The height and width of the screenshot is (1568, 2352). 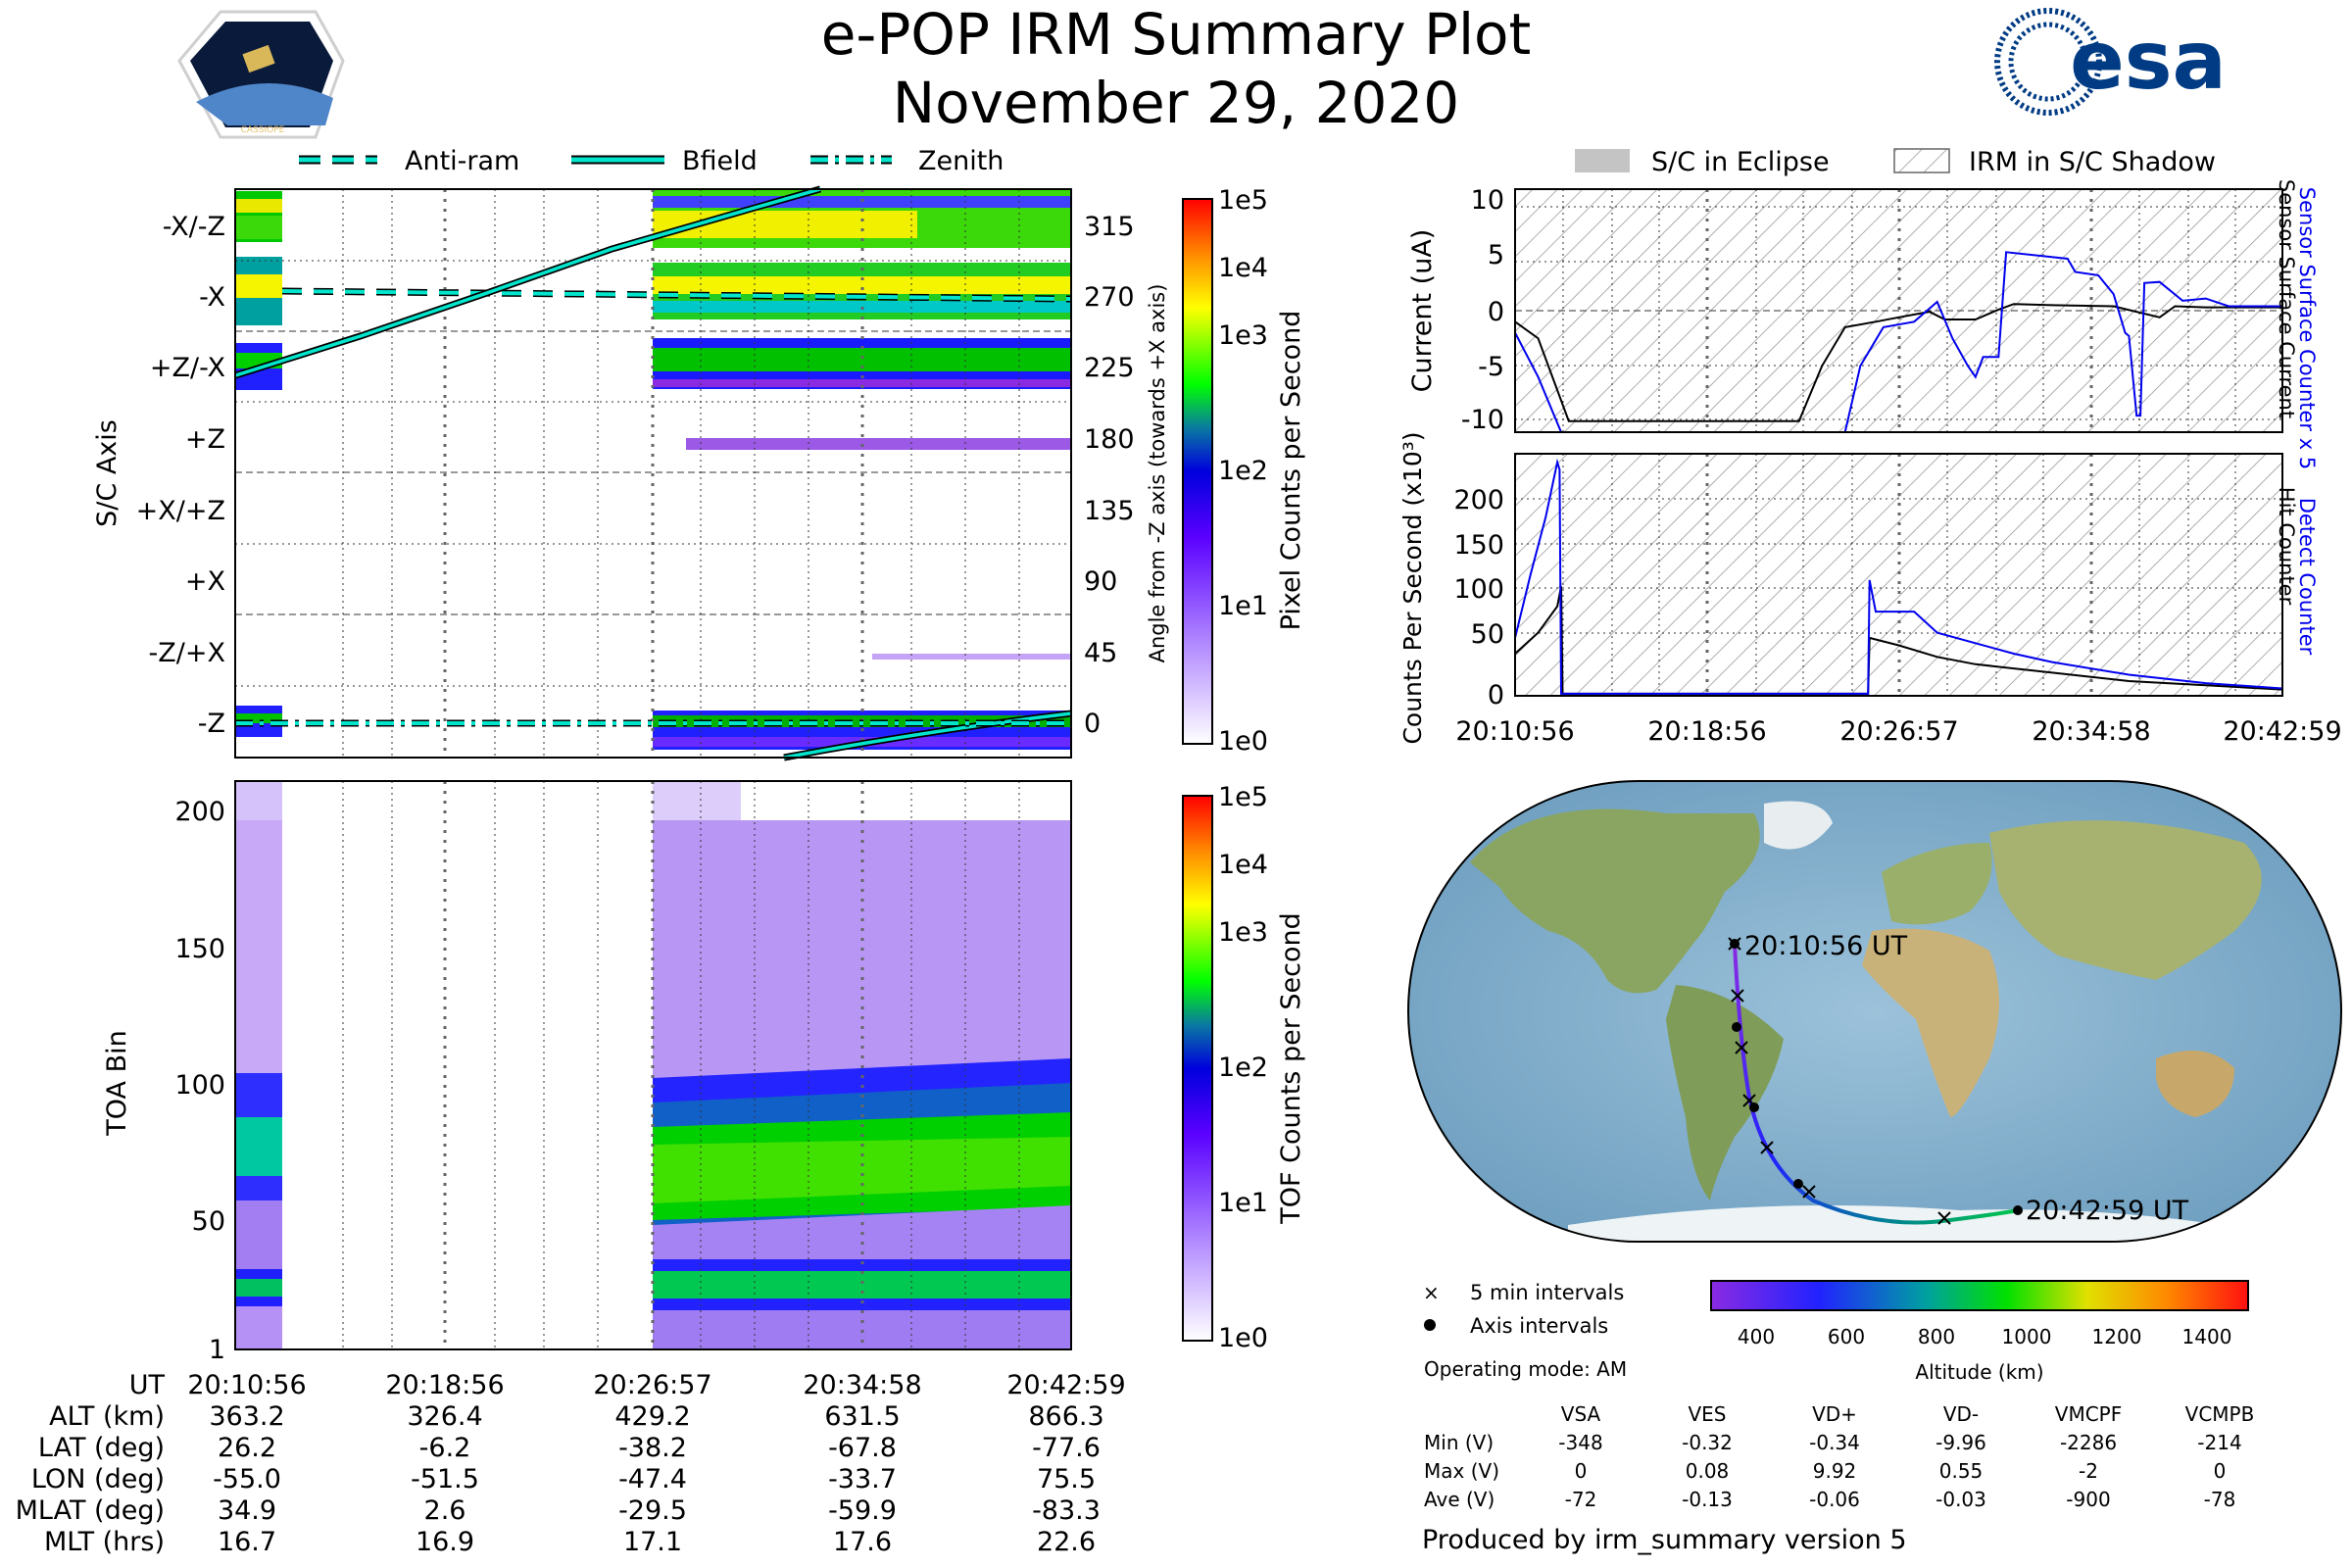 What do you see at coordinates (1826, 946) in the screenshot?
I see `track-start-label: 20:10:56 UT` at bounding box center [1826, 946].